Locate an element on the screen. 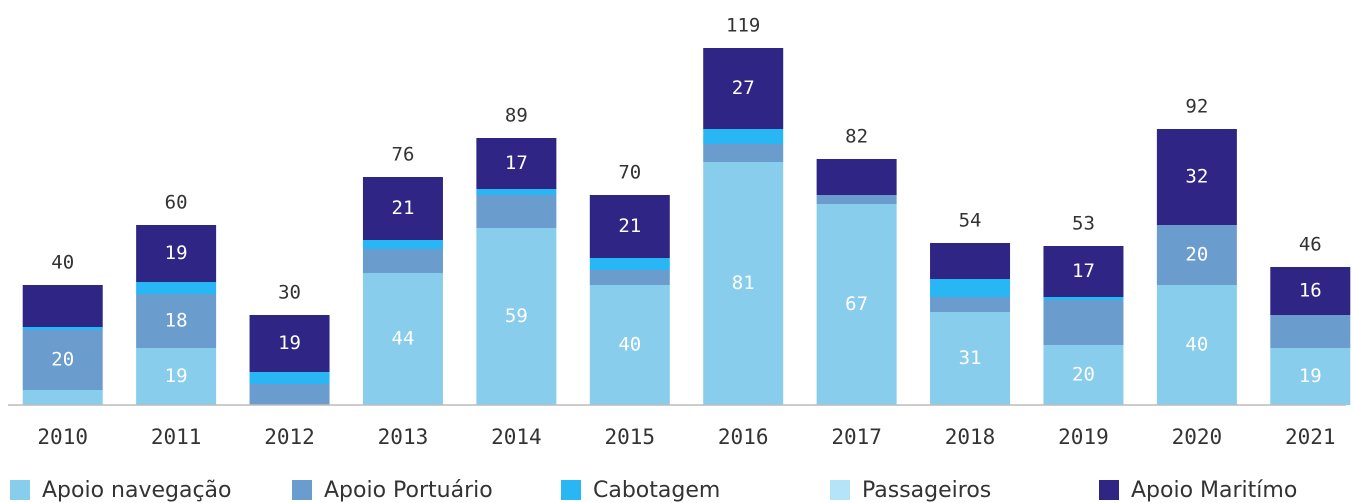 Image resolution: width=1354 pixels, height=503 pixels. total-label: 53 is located at coordinates (1083, 224).